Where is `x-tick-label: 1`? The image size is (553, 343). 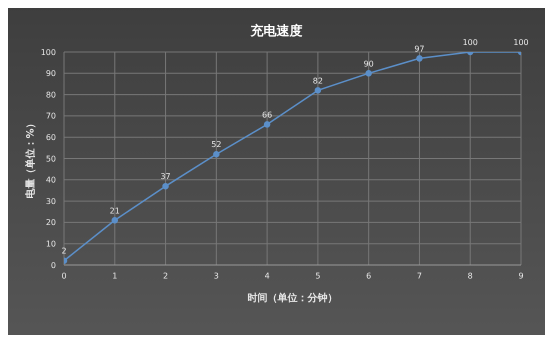 x-tick-label: 1 is located at coordinates (115, 276).